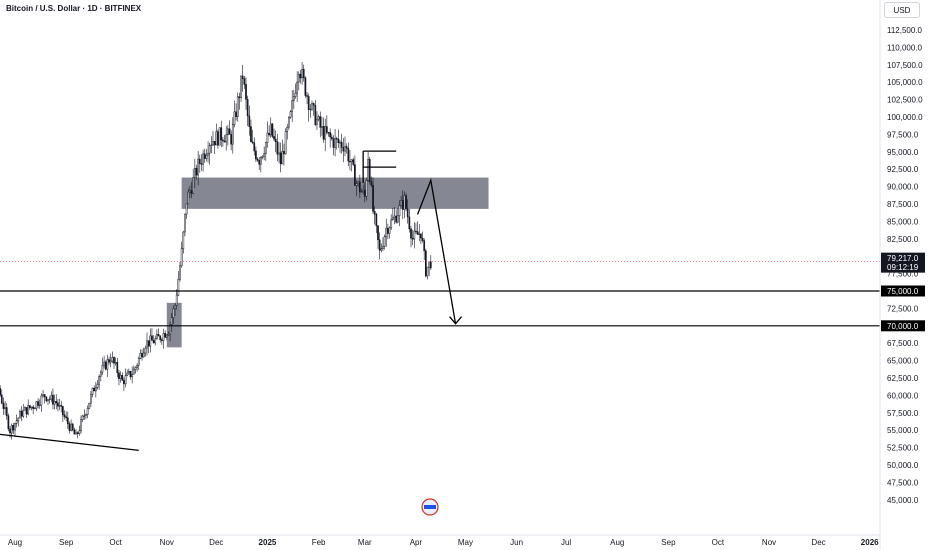  Describe the element at coordinates (167, 542) in the screenshot. I see `x-tick-label: Nov` at that location.